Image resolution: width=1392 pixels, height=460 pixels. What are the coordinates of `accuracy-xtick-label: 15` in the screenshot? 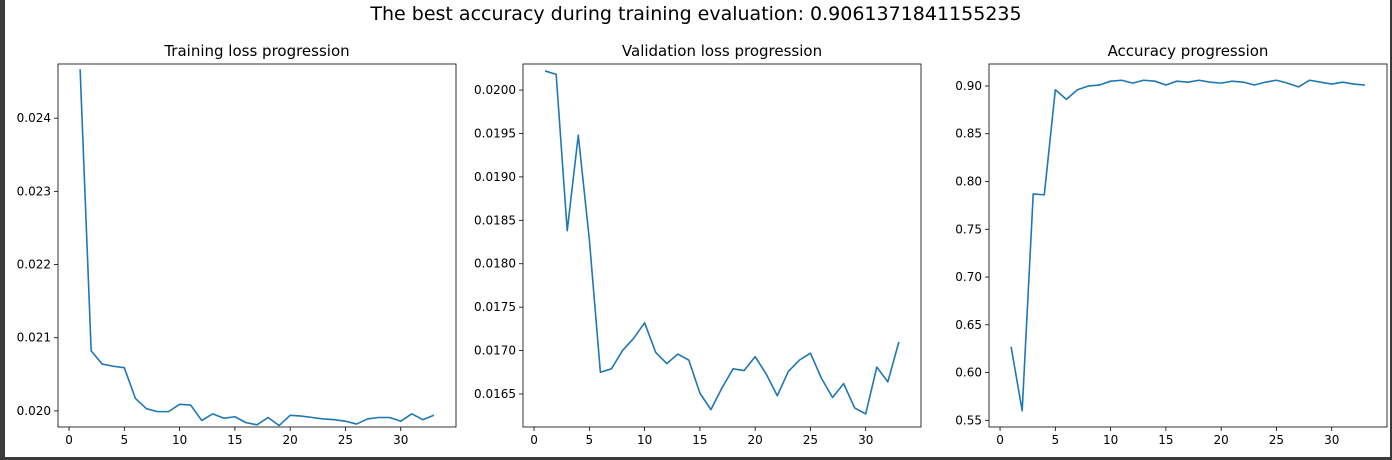 It's located at (1165, 440).